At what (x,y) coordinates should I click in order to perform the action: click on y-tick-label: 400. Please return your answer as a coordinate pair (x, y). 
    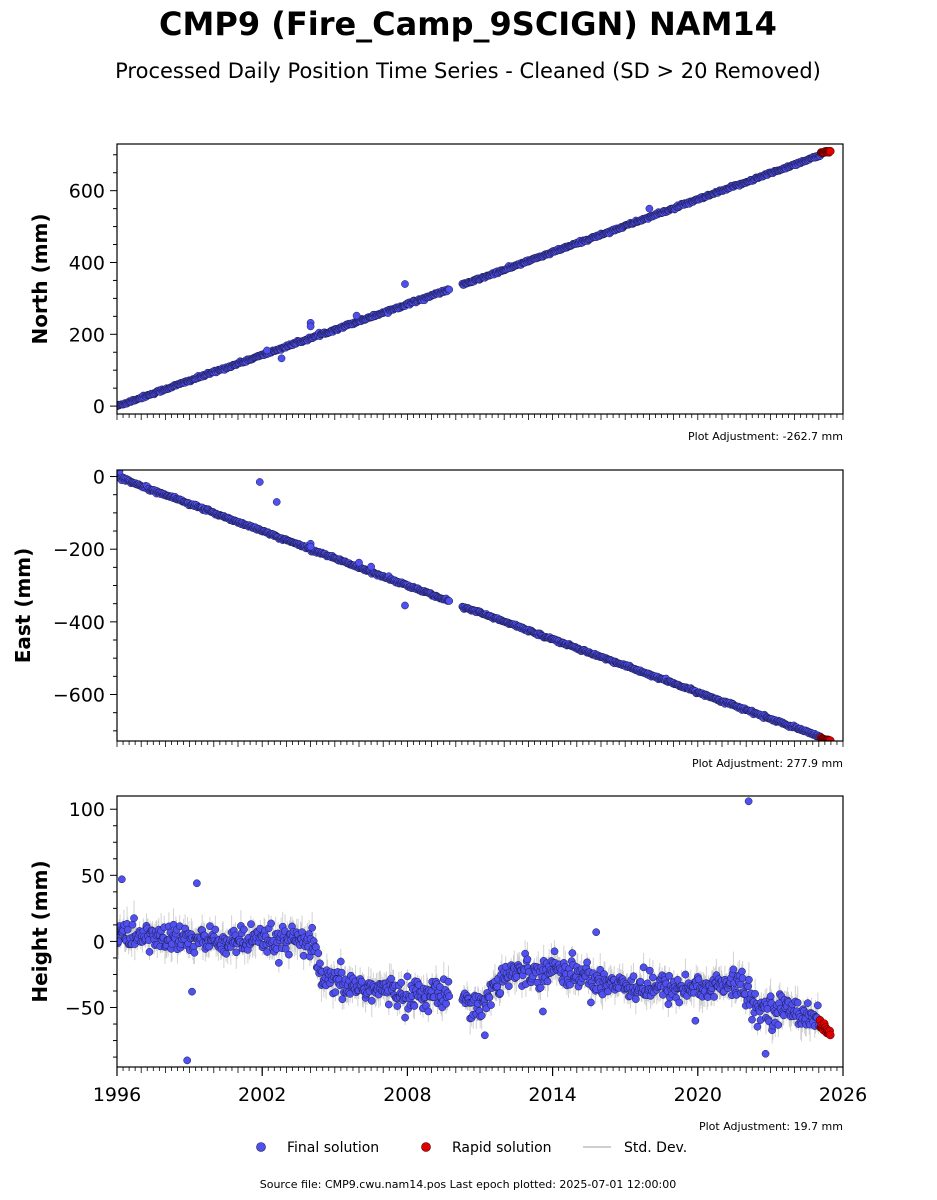
    Looking at the image, I should click on (87, 263).